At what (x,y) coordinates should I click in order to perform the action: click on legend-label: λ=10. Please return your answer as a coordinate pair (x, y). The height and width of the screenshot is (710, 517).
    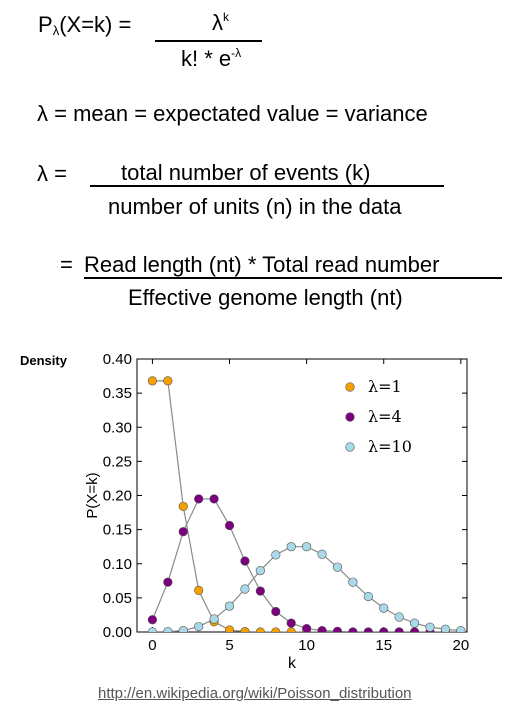
    Looking at the image, I should click on (390, 446).